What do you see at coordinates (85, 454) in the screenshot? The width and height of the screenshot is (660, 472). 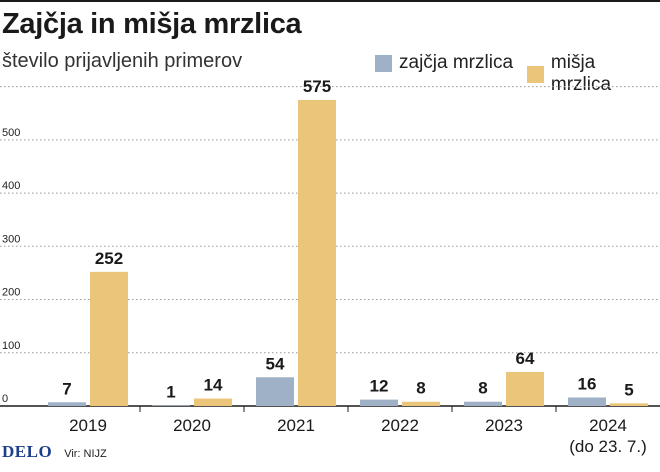 I see `source-note: Vir: NIJZ` at bounding box center [85, 454].